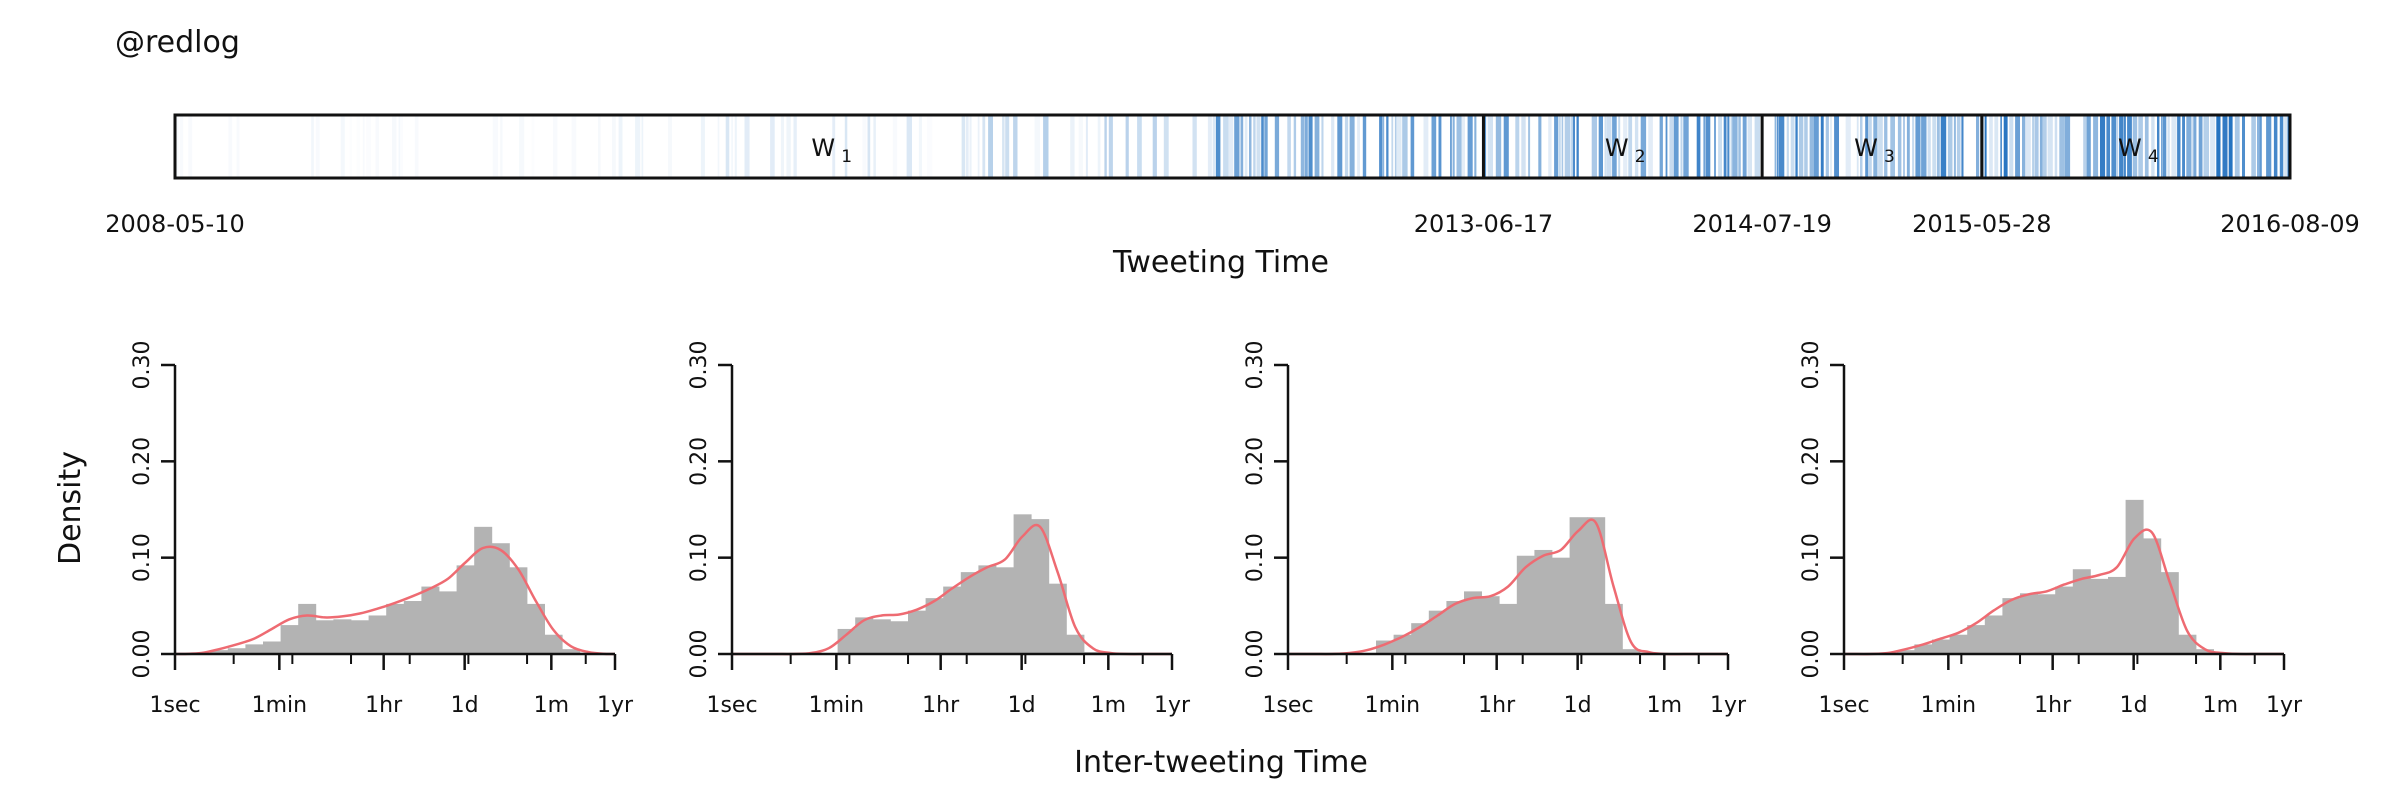 The width and height of the screenshot is (2400, 800). I want to click on x-tick-label: 1min, so click(836, 705).